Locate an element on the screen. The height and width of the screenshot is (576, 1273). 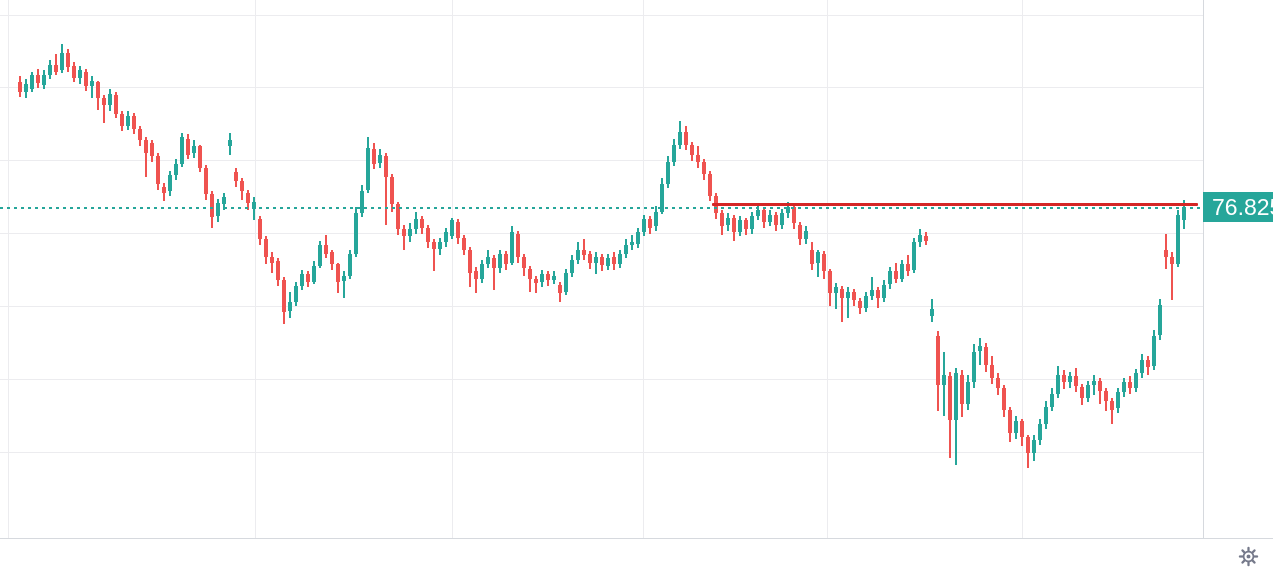
price-axis: 90858075706560 is located at coordinates (1238, 269).